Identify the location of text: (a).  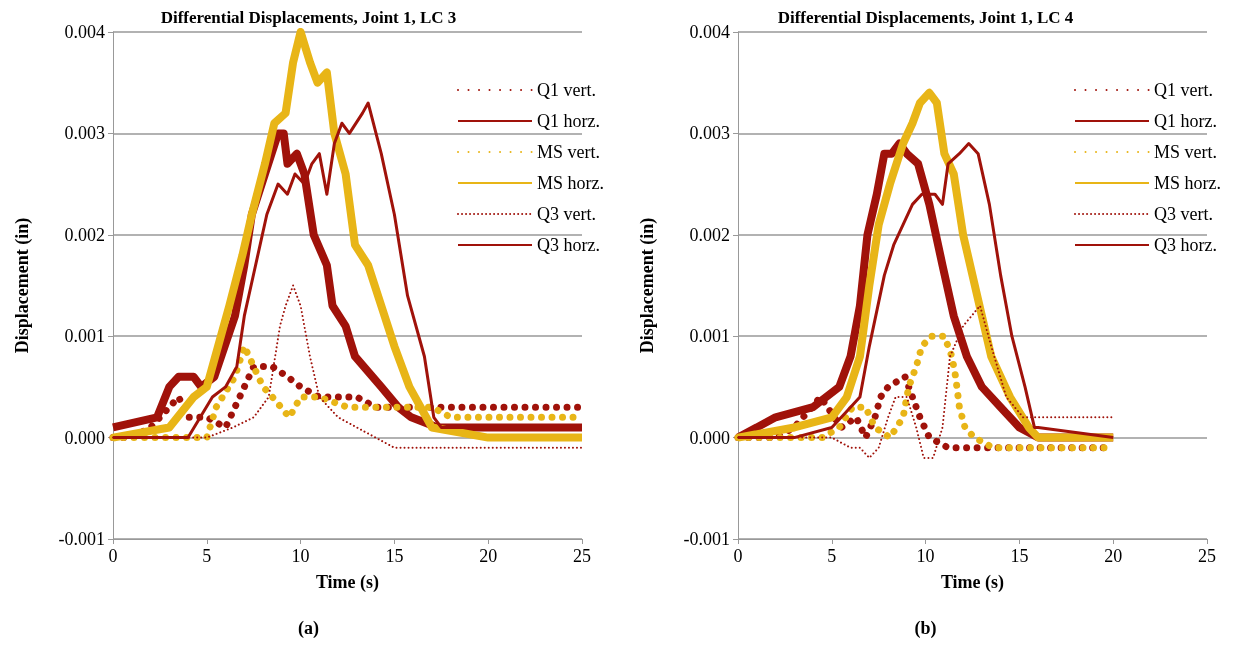
(309, 628).